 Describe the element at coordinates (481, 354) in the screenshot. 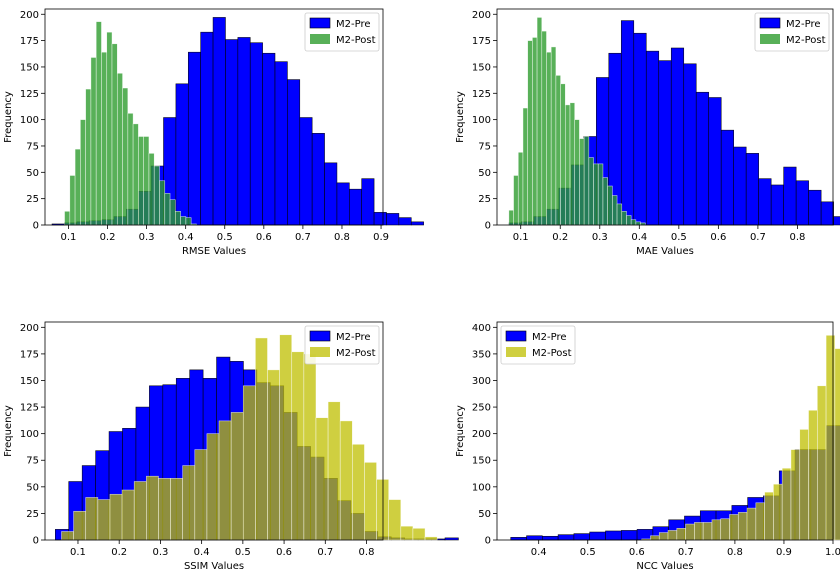

I see `y-tick-label: 350` at that location.